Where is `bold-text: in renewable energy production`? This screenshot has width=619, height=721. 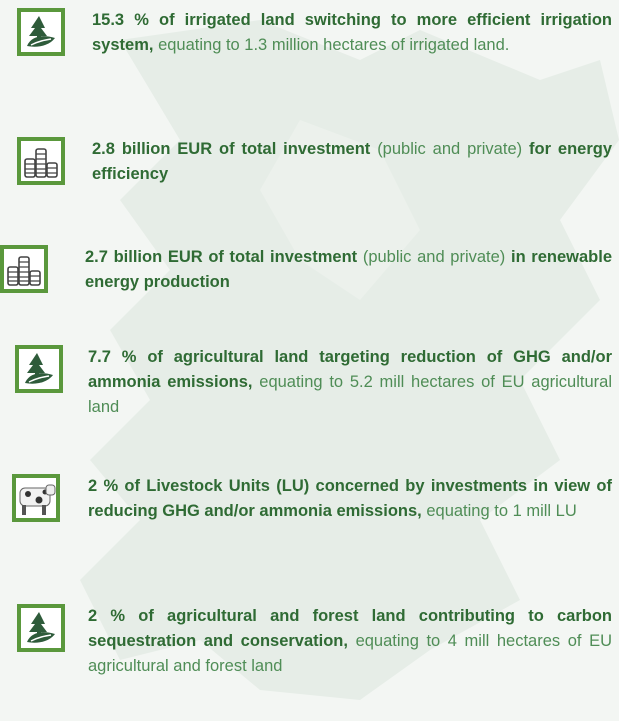
bold-text: in renewable energy production is located at coordinates (349, 269).